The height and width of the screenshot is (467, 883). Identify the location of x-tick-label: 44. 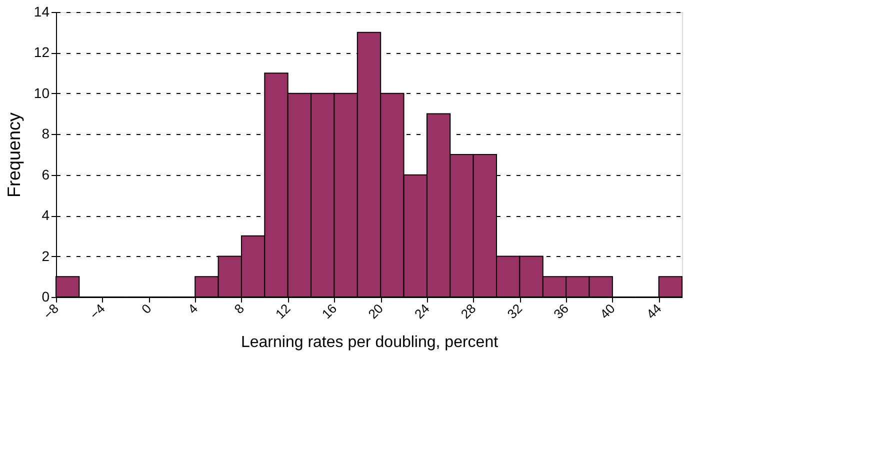
(653, 311).